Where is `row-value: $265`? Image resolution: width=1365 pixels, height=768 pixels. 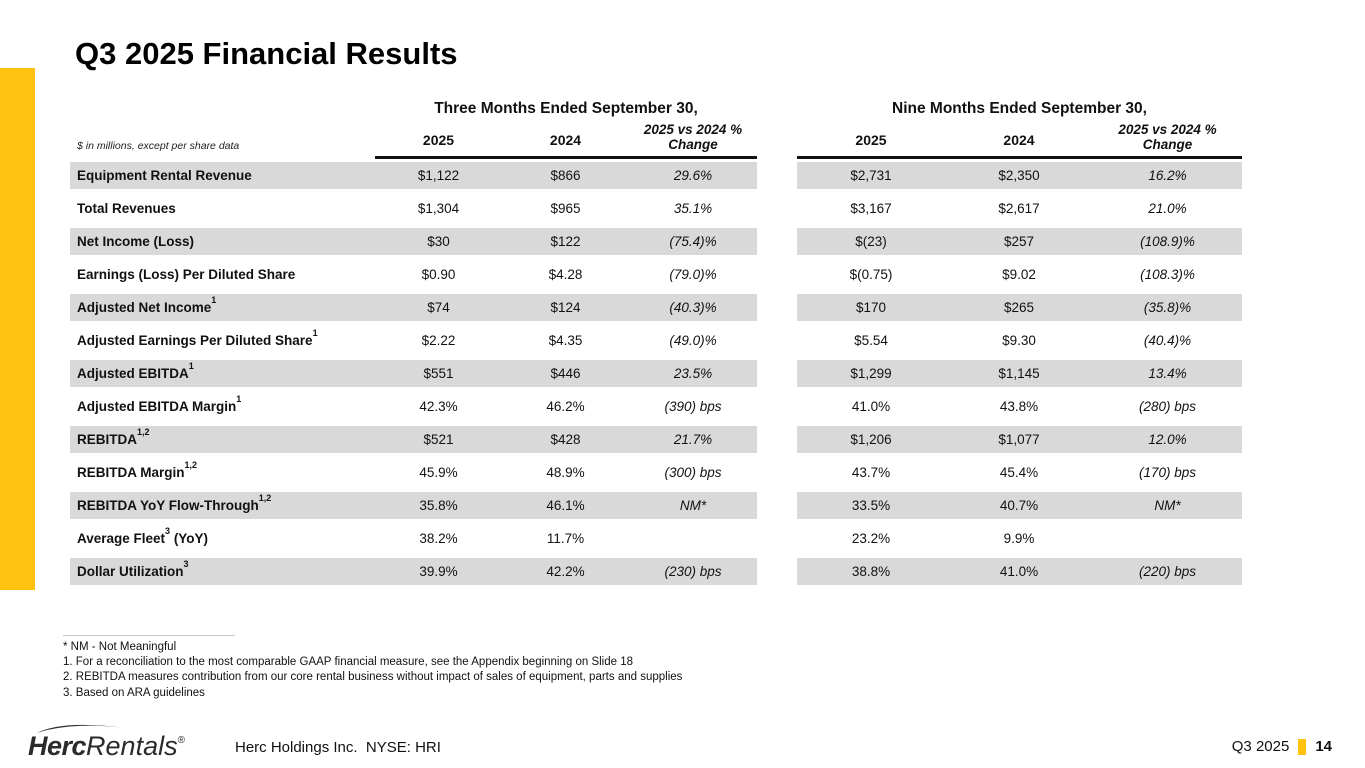 row-value: $265 is located at coordinates (1019, 307).